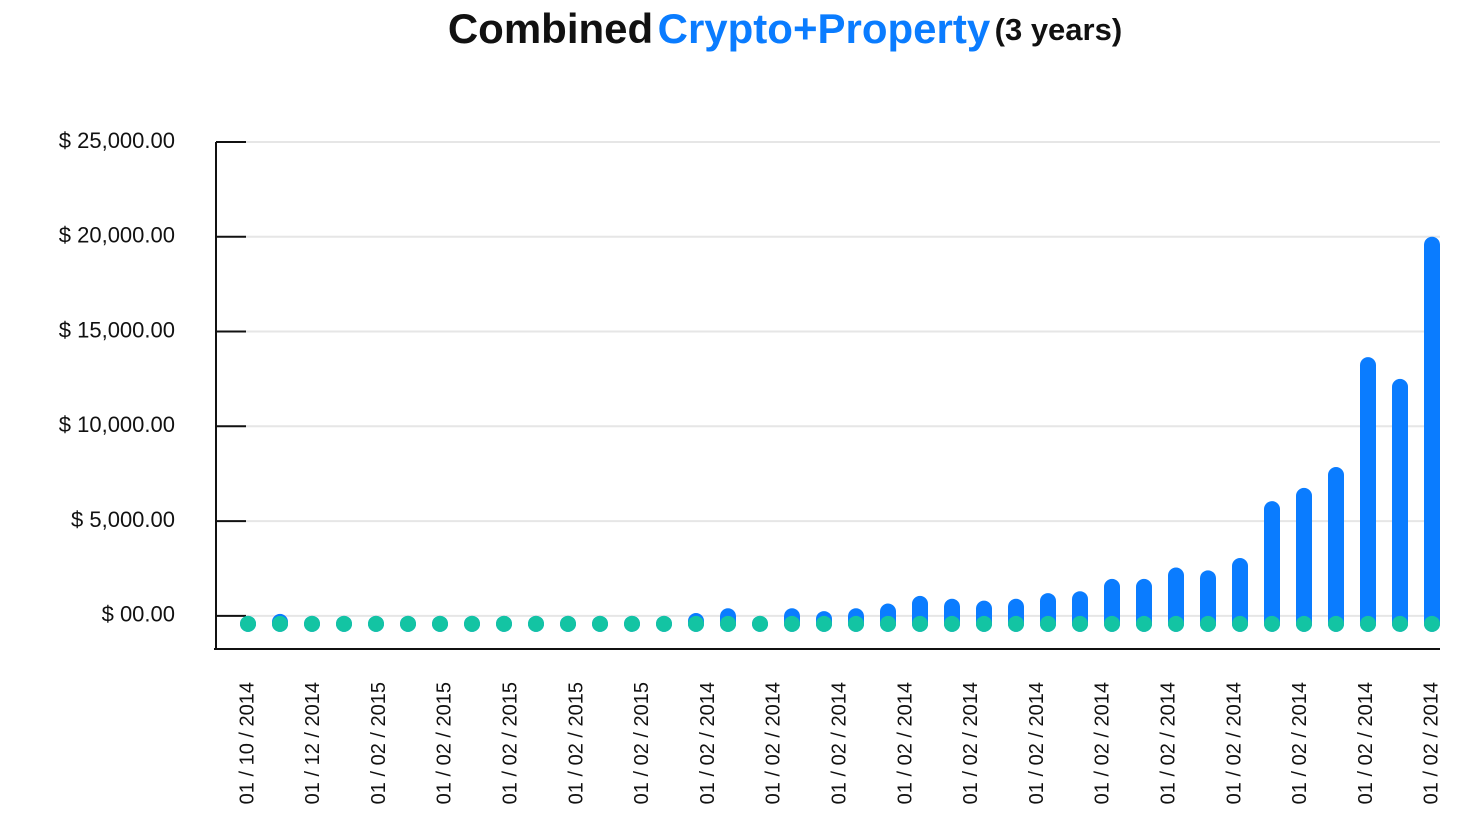 The height and width of the screenshot is (828, 1460). What do you see at coordinates (138, 614) in the screenshot?
I see `y-tick-label: $ 00.00` at bounding box center [138, 614].